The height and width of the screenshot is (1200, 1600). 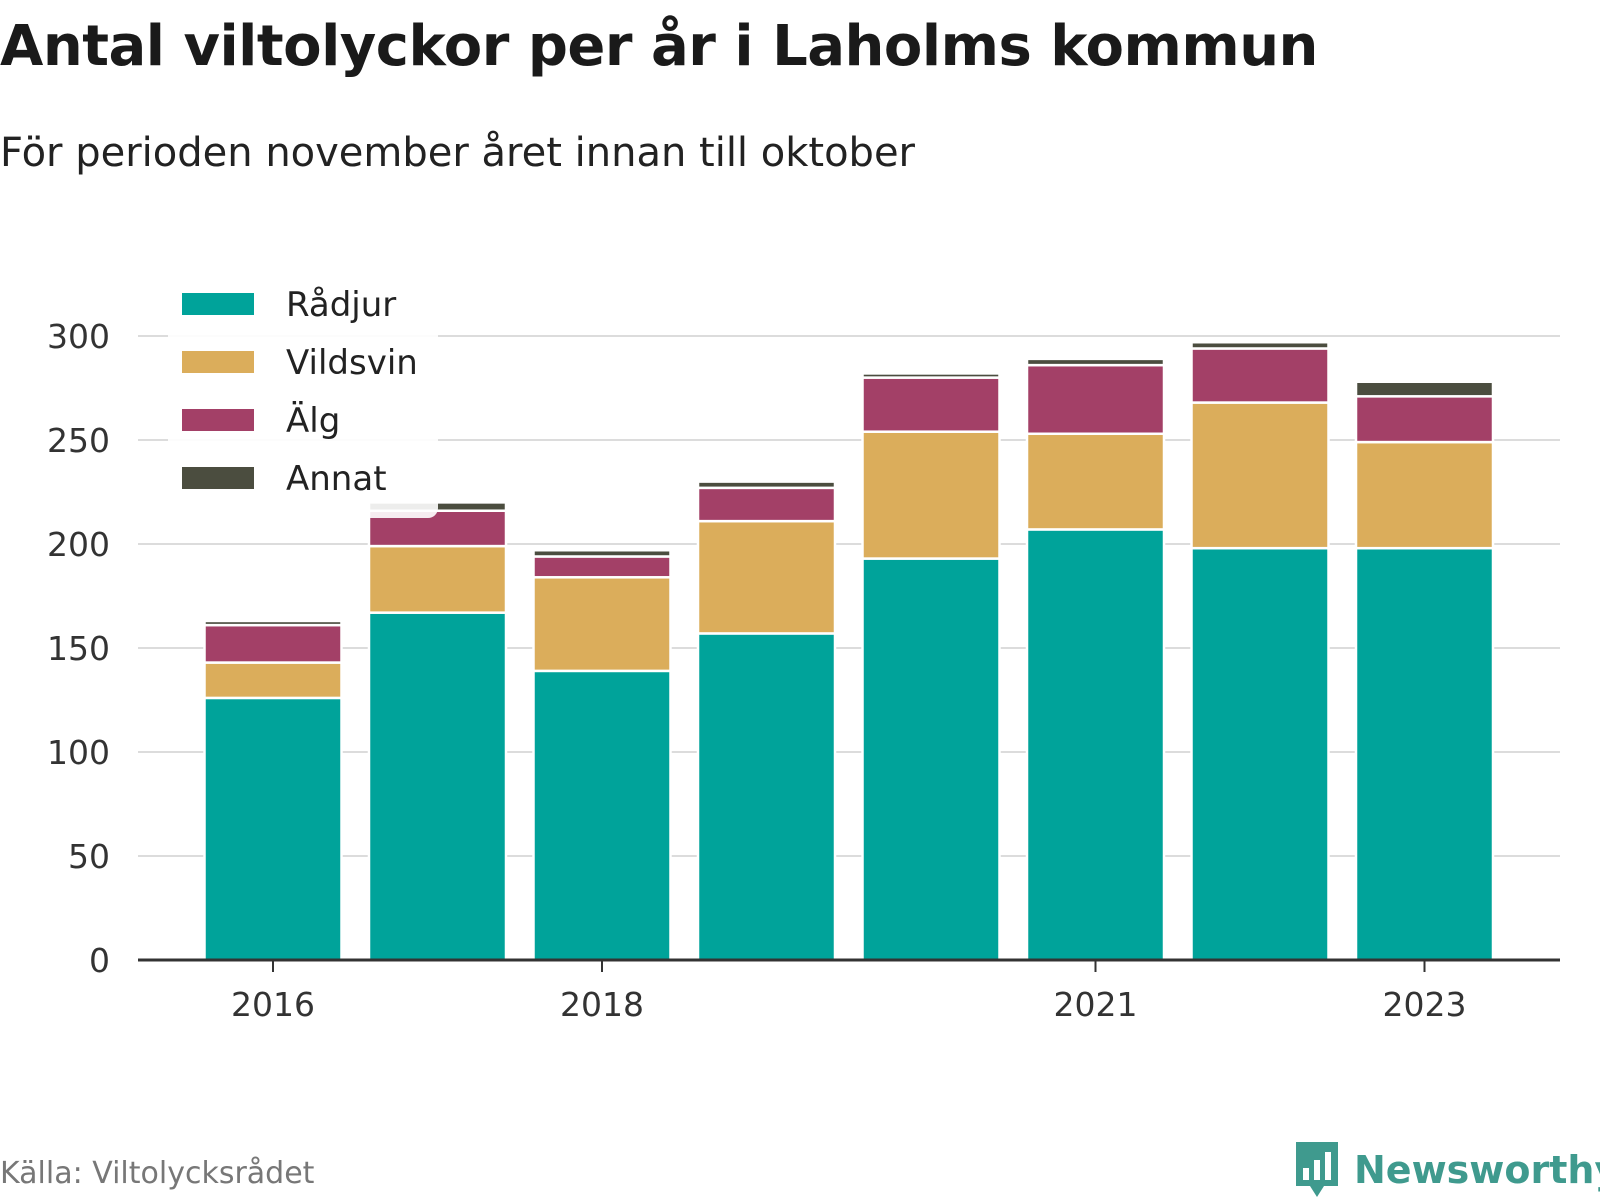 I want to click on x-tick-label: 2021, so click(x=1096, y=1004).